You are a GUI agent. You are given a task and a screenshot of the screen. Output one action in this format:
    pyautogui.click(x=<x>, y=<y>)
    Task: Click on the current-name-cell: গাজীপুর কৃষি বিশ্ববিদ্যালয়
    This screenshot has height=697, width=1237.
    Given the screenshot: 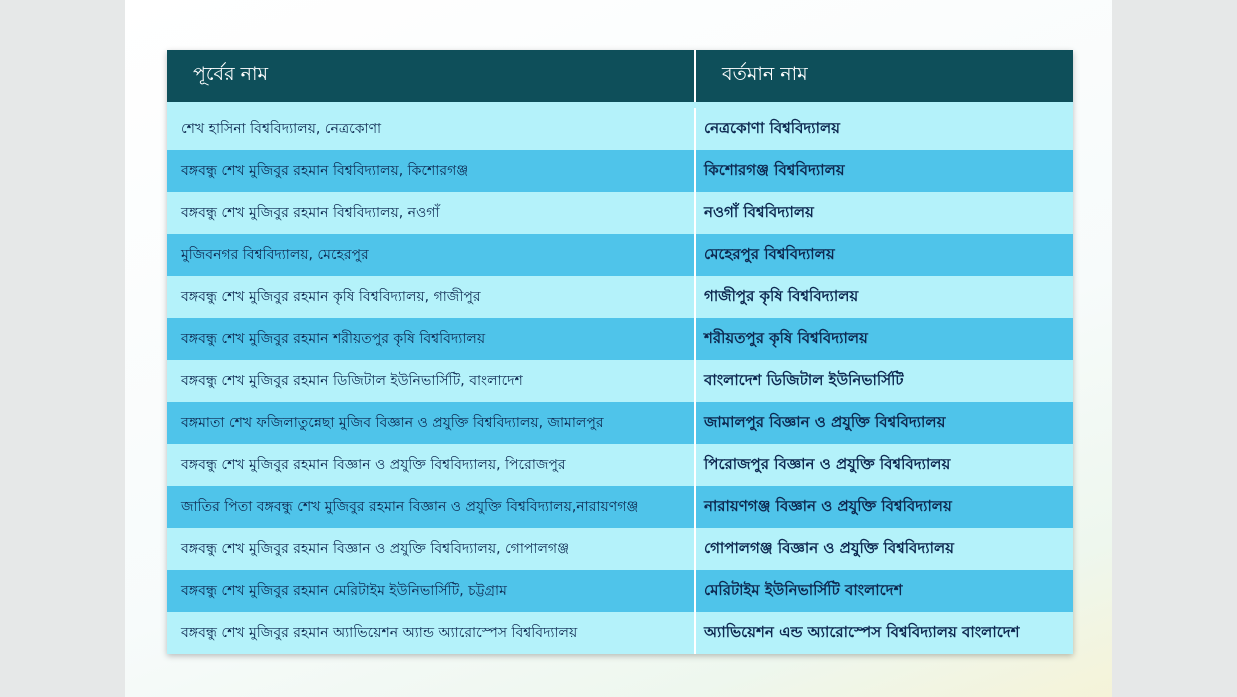 What is the action you would take?
    pyautogui.click(x=781, y=295)
    